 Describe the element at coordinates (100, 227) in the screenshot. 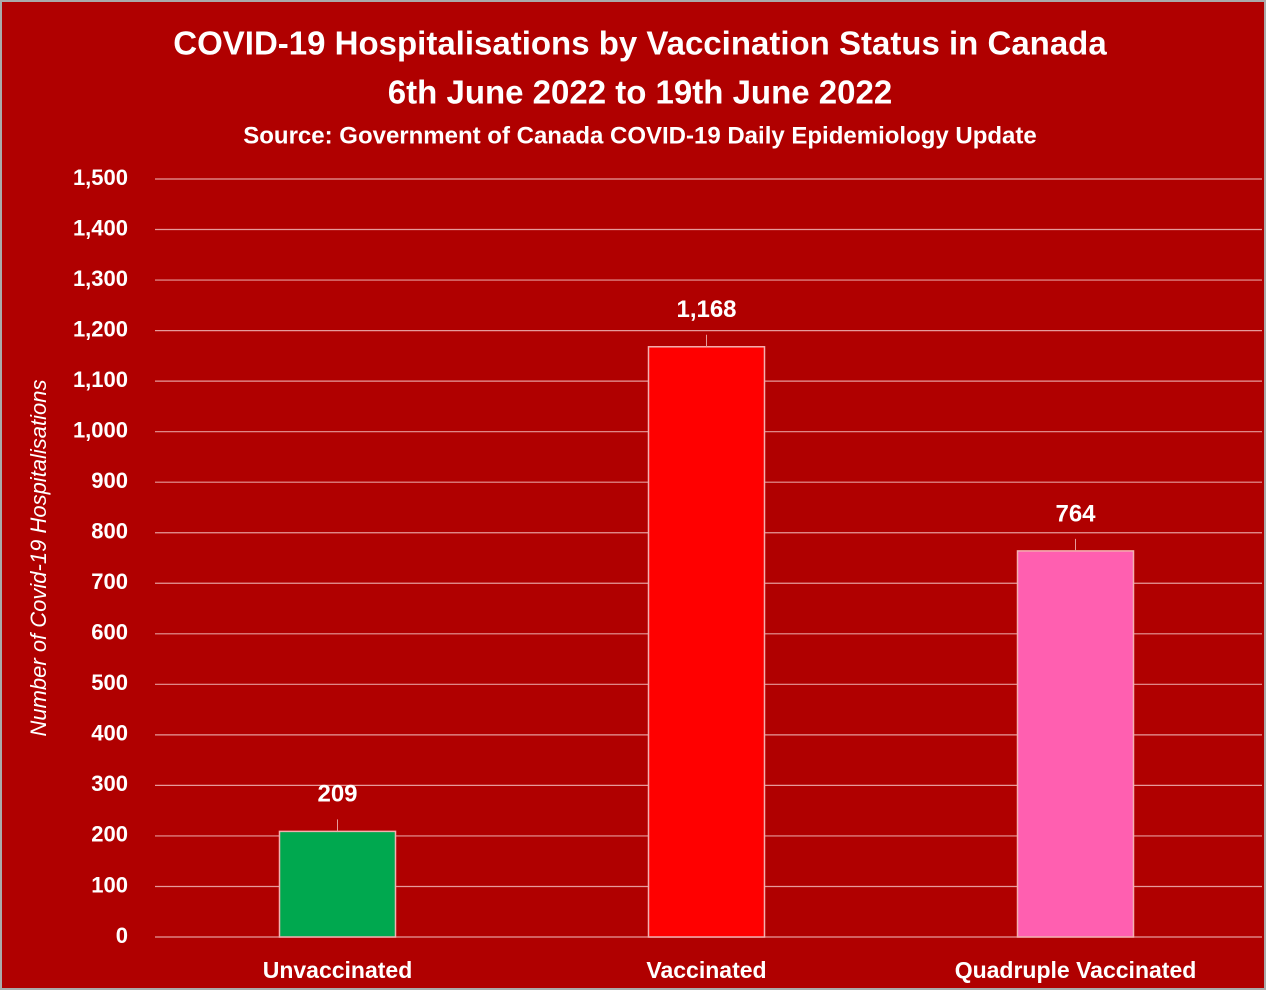

I see `y-tick-label: 1,400` at that location.